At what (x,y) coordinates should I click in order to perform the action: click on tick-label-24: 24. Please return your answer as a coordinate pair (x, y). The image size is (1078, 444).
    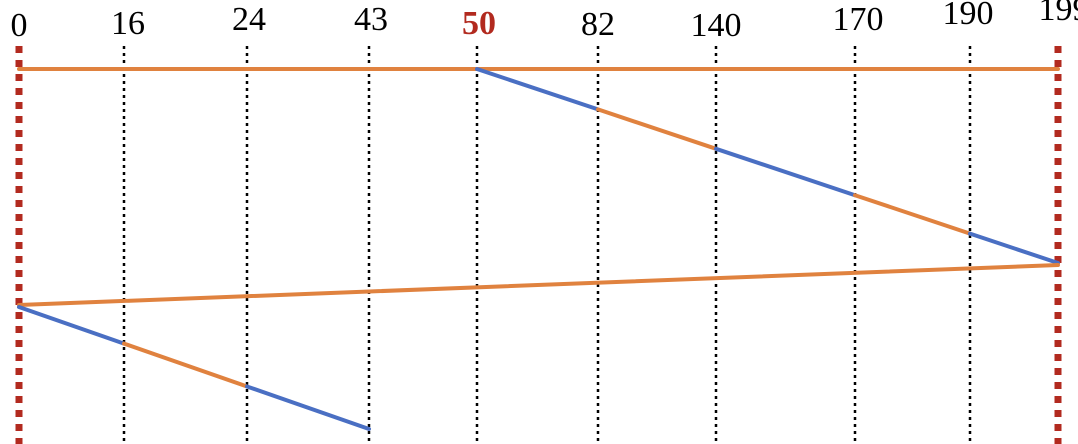
    Looking at the image, I should click on (249, 19).